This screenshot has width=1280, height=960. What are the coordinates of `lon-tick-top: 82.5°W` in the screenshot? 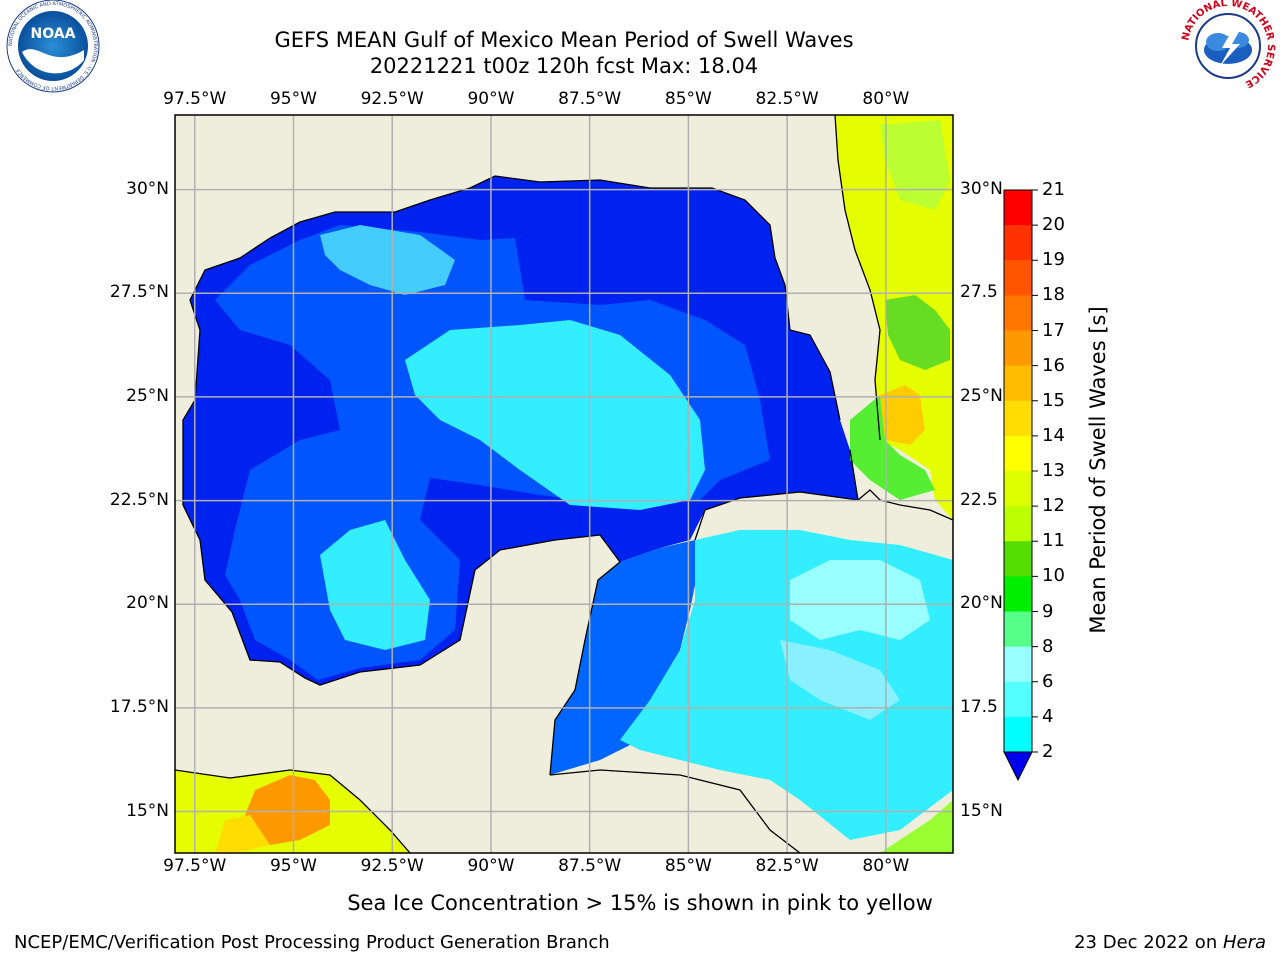 It's located at (787, 99).